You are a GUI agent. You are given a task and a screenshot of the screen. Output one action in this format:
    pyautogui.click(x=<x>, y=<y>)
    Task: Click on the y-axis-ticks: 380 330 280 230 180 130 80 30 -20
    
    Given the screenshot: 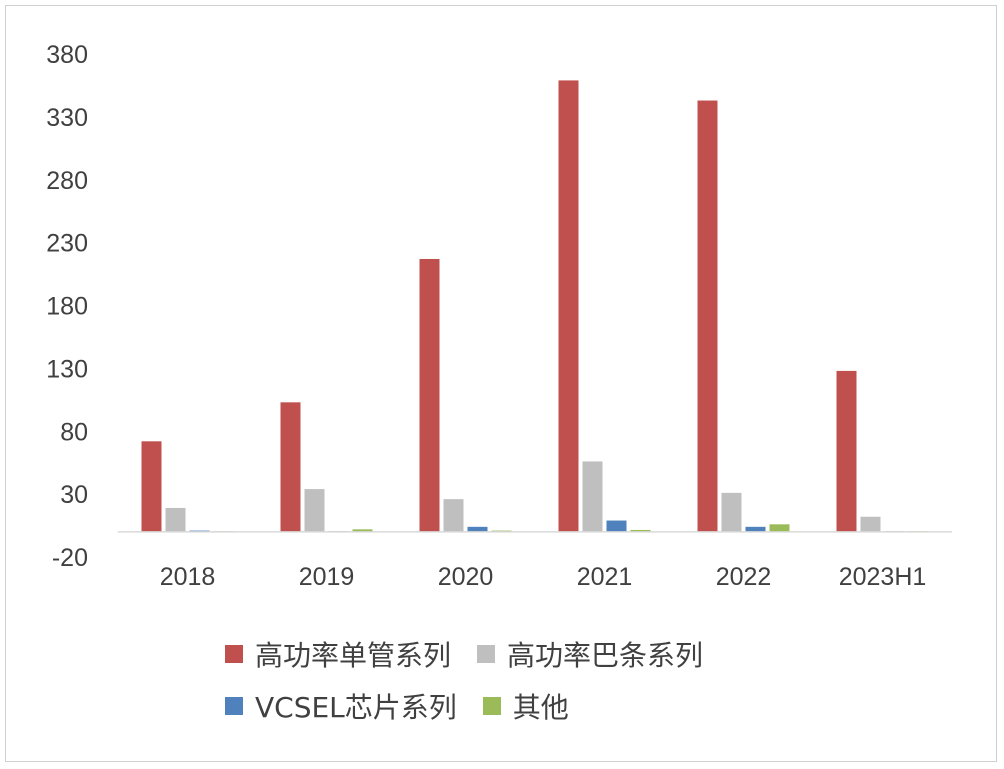 What is the action you would take?
    pyautogui.click(x=67, y=306)
    